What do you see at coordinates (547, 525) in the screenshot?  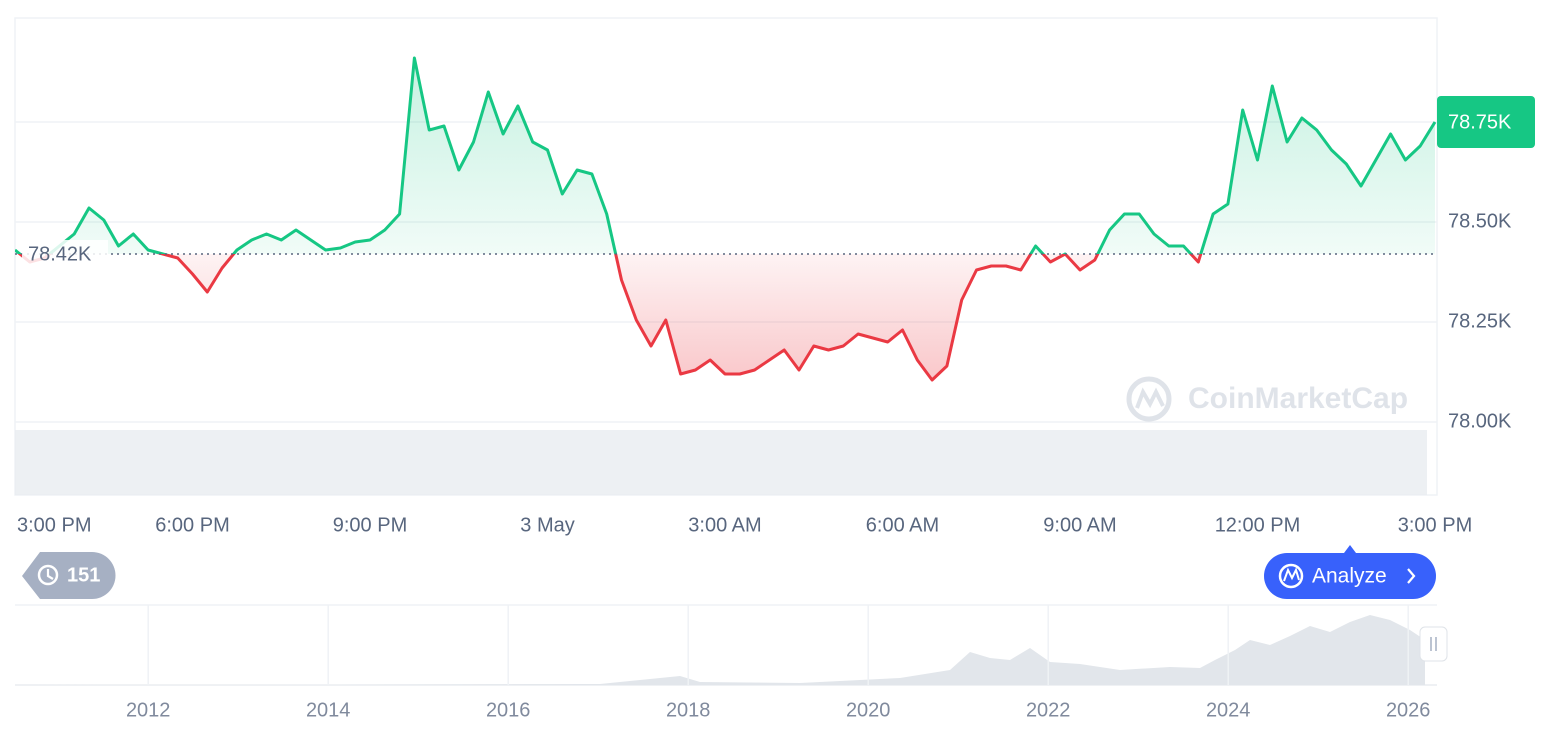 I see `x-tick-label: 3 May` at bounding box center [547, 525].